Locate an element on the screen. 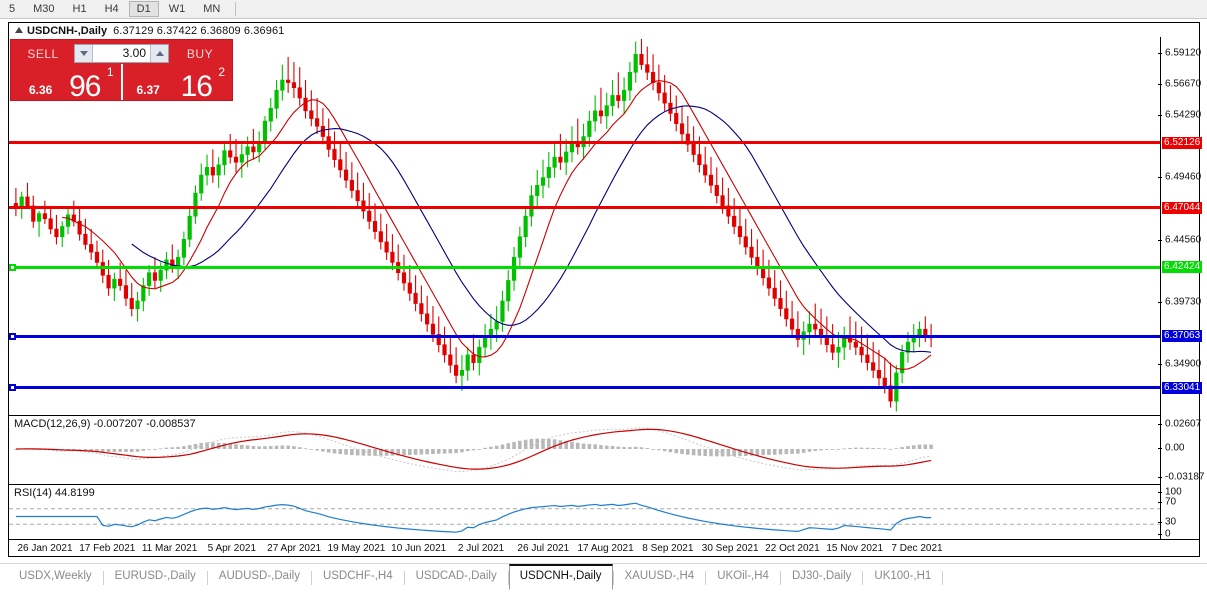 Image resolution: width=1207 pixels, height=593 pixels. chart-tab-usdxweekly: USDX,Weekly is located at coordinates (55, 576).